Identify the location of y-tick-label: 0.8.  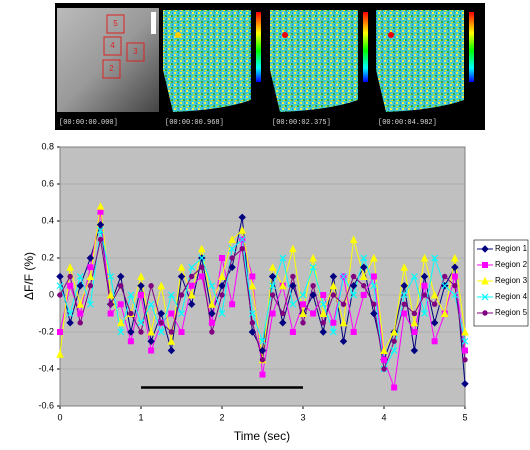
(47, 146).